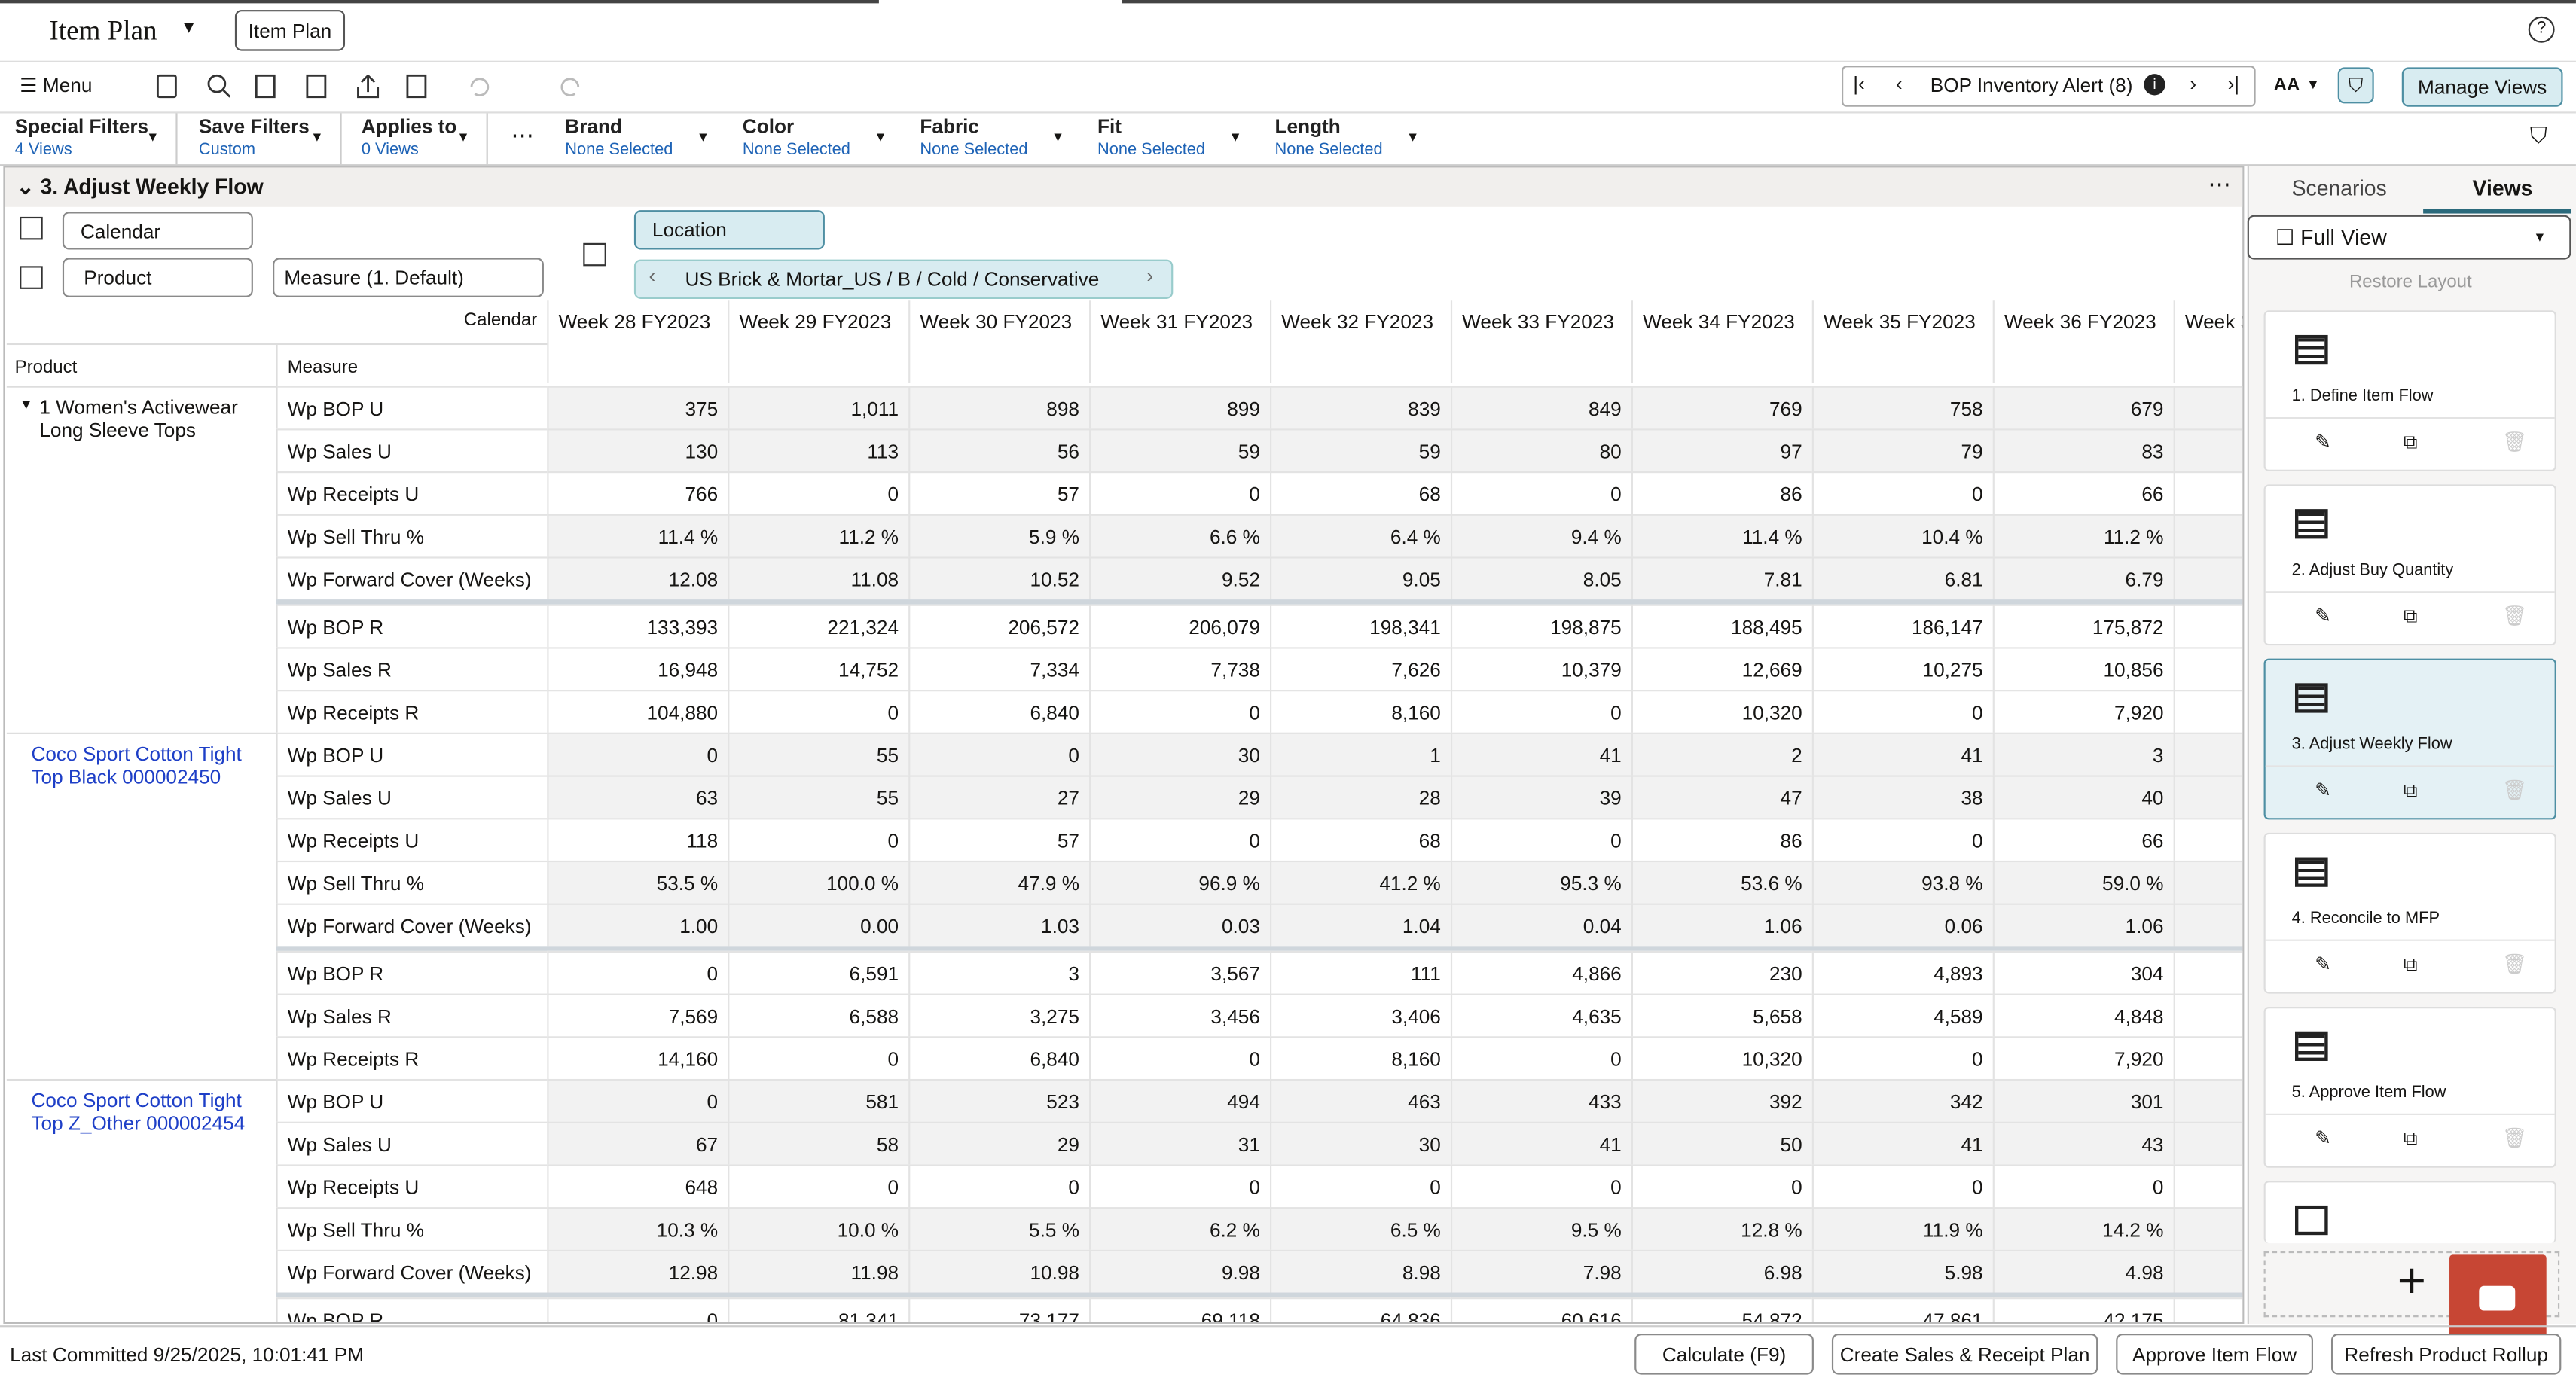 Image resolution: width=2576 pixels, height=1381 pixels. Describe the element at coordinates (999, 972) in the screenshot. I see `value-cell: 3` at that location.